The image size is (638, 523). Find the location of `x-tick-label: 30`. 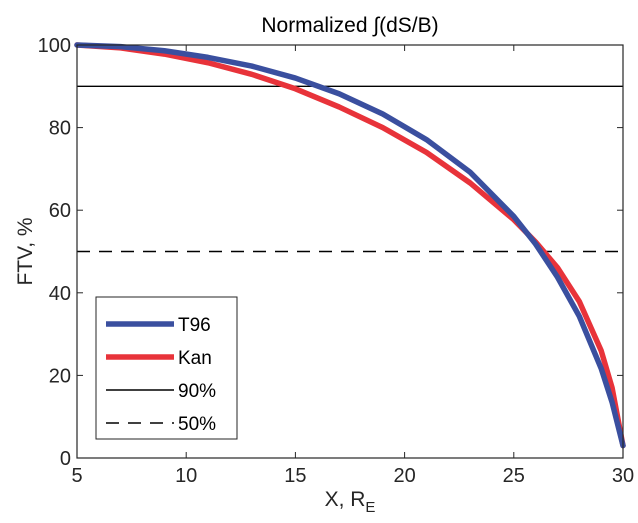

x-tick-label: 30 is located at coordinates (623, 476).